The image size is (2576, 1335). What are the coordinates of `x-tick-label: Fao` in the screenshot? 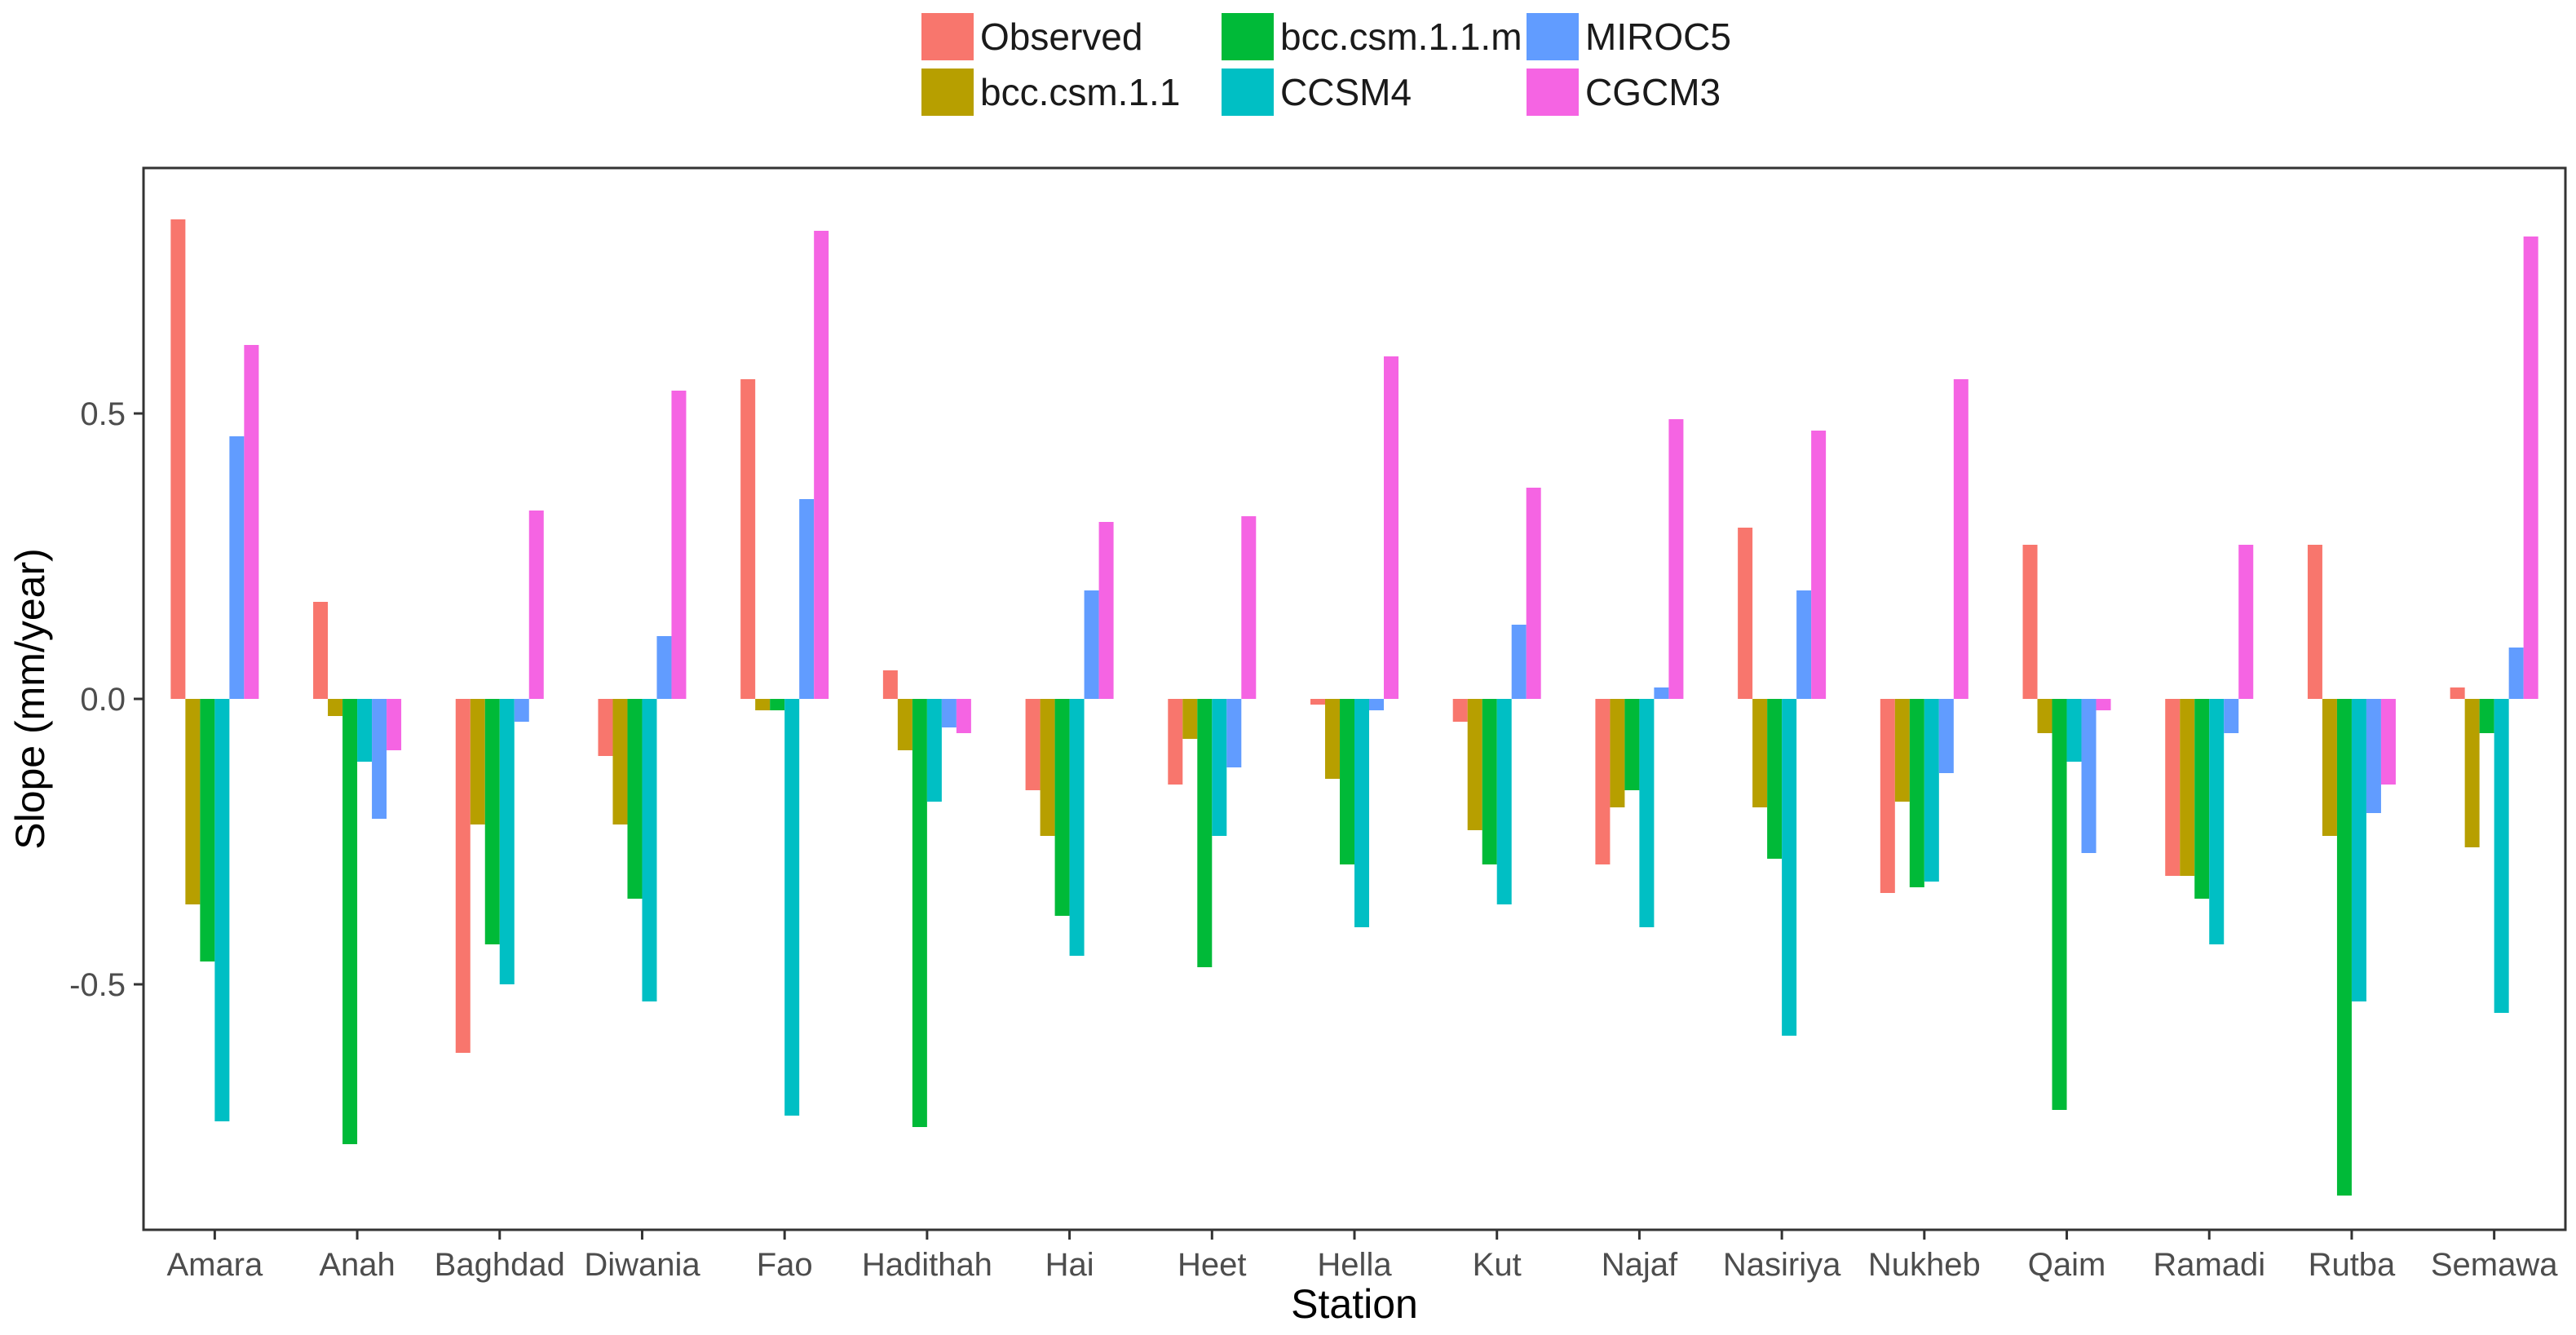 It's located at (785, 1265).